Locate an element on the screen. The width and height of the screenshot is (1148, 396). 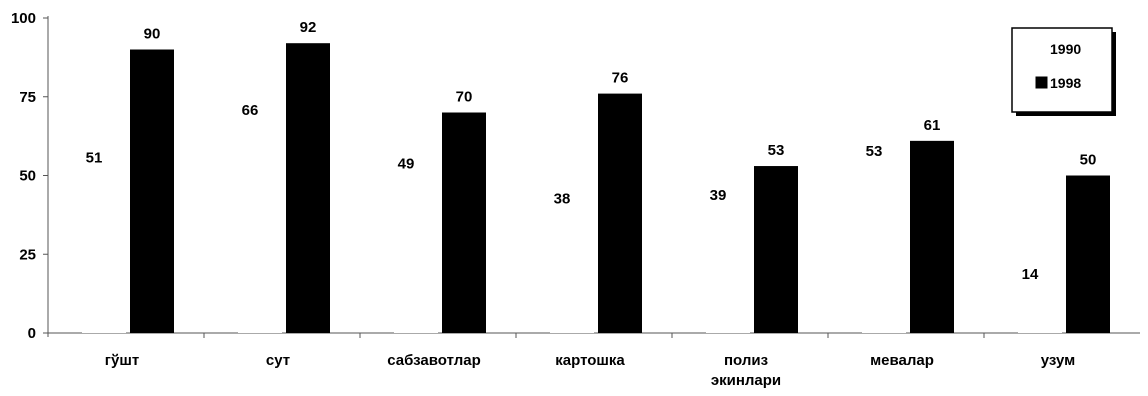
legend: 1990 1998 is located at coordinates (1063, 71).